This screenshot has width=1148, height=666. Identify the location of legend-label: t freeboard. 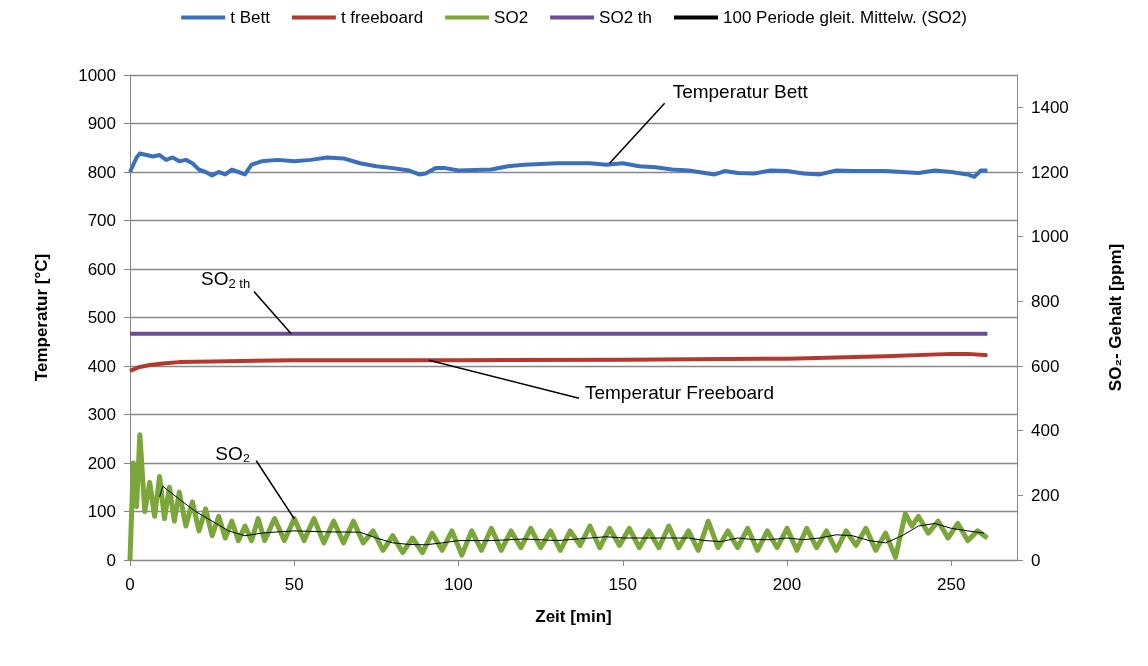
(382, 17).